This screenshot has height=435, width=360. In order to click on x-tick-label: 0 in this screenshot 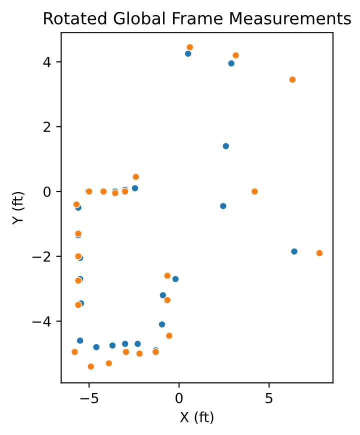, I will do `click(179, 398)`.